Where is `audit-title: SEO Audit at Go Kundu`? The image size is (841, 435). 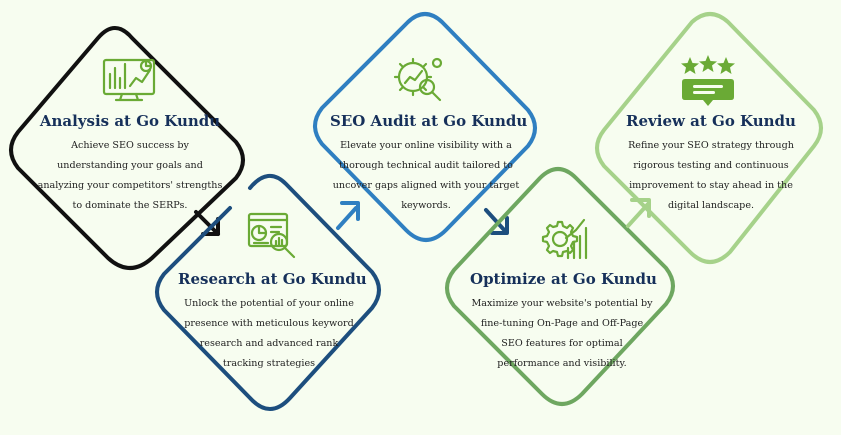 audit-title: SEO Audit at Go Kundu is located at coordinates (429, 121).